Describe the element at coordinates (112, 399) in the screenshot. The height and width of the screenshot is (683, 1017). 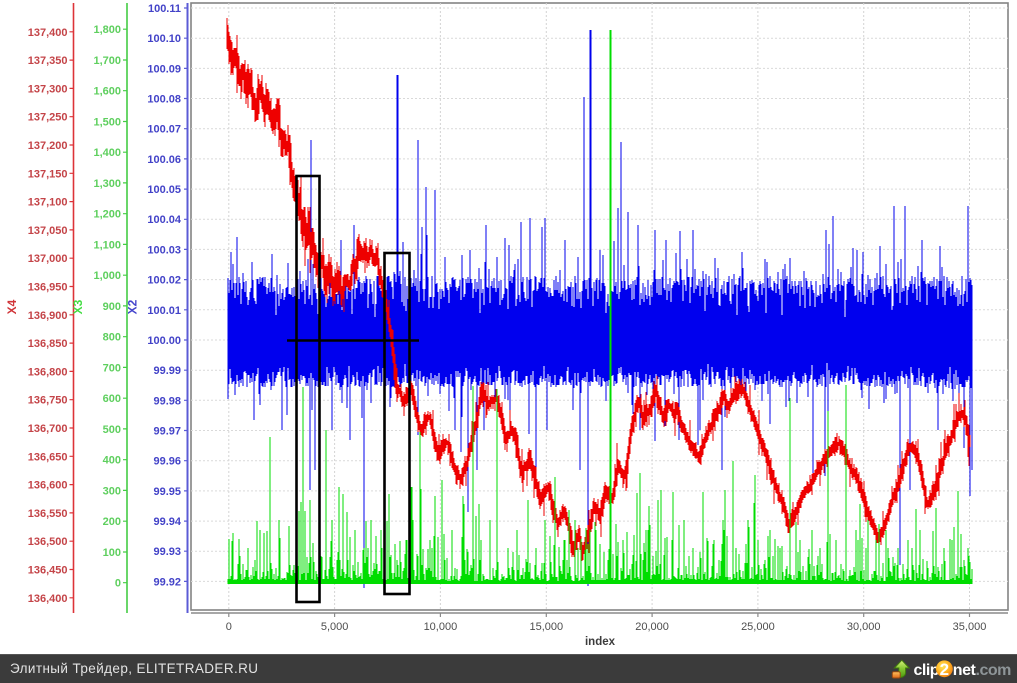
I see `svg-text: 600` at that location.